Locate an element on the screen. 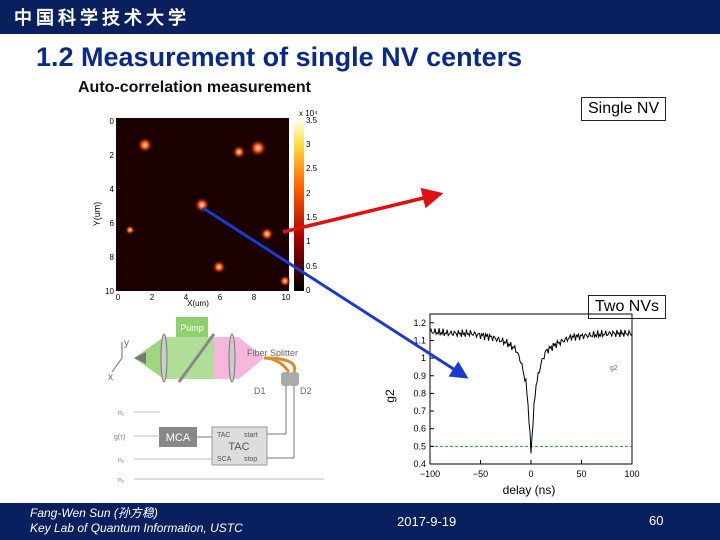  lab-name: Key Lab of Quantum Information, USTC is located at coordinates (136, 528).